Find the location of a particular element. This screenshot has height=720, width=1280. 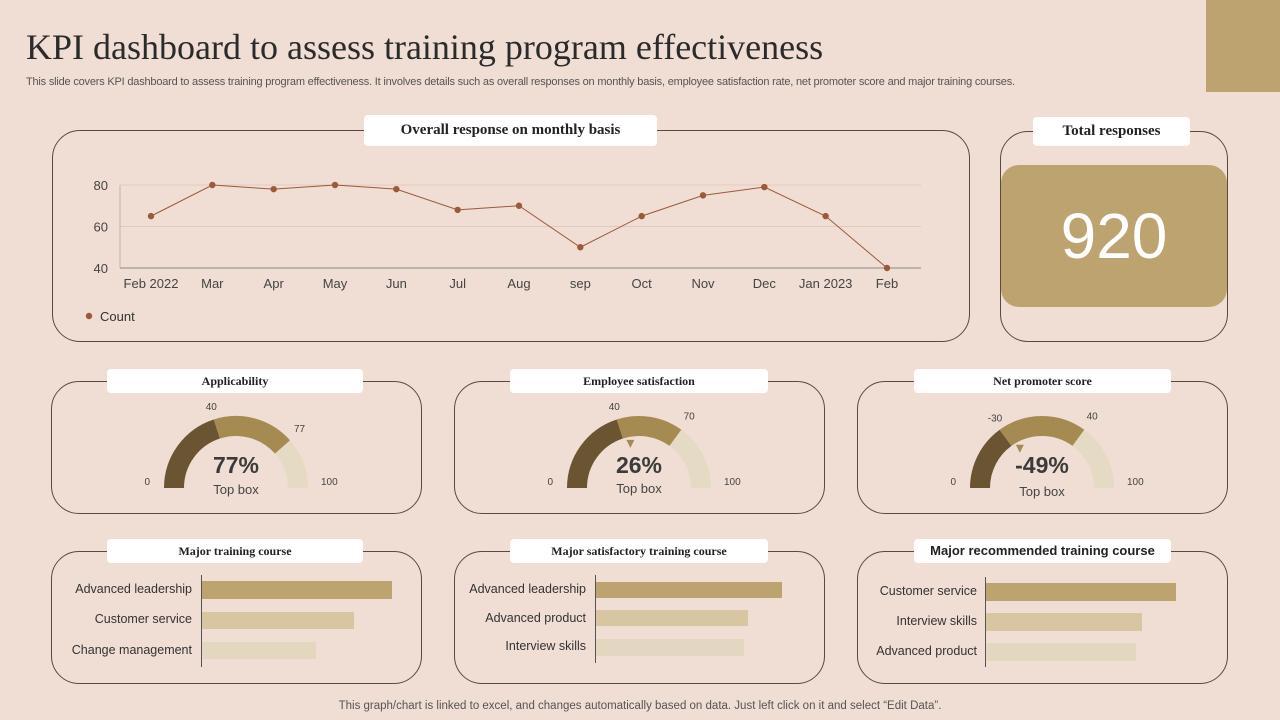

employee-satisfaction-subtext: Top box is located at coordinates (639, 488).